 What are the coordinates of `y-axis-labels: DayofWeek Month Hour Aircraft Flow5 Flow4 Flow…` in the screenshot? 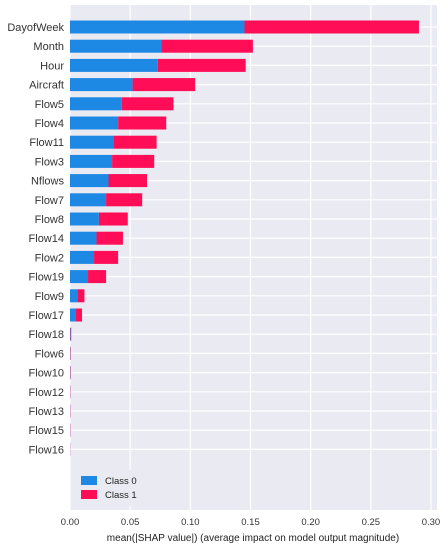 It's located at (35, 239).